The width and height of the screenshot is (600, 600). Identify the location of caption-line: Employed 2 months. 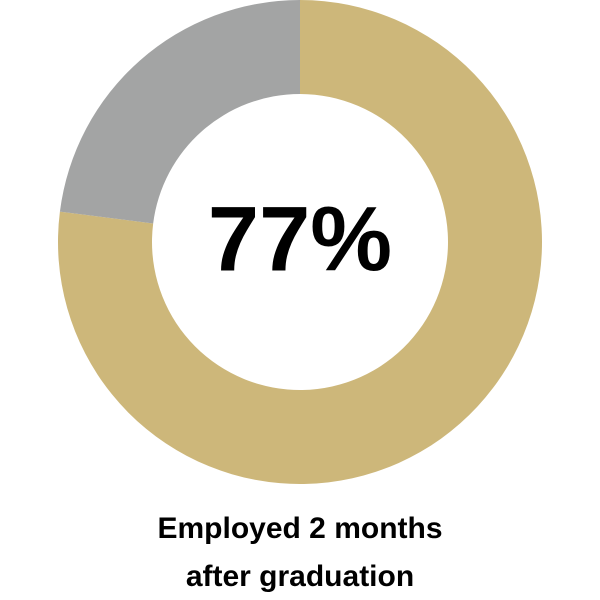
(299, 528).